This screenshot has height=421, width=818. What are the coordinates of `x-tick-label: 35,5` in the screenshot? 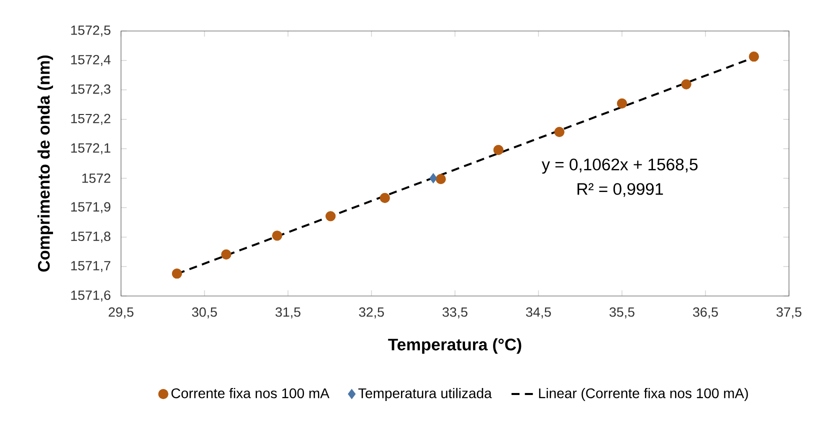 It's located at (622, 312).